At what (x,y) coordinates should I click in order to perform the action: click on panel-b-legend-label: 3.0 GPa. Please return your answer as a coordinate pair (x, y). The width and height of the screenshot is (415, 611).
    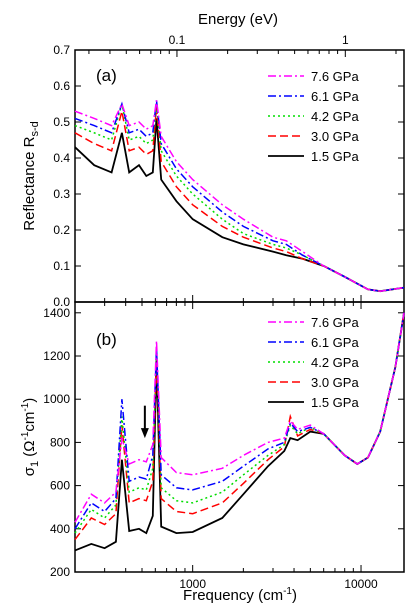
    Looking at the image, I should click on (335, 382).